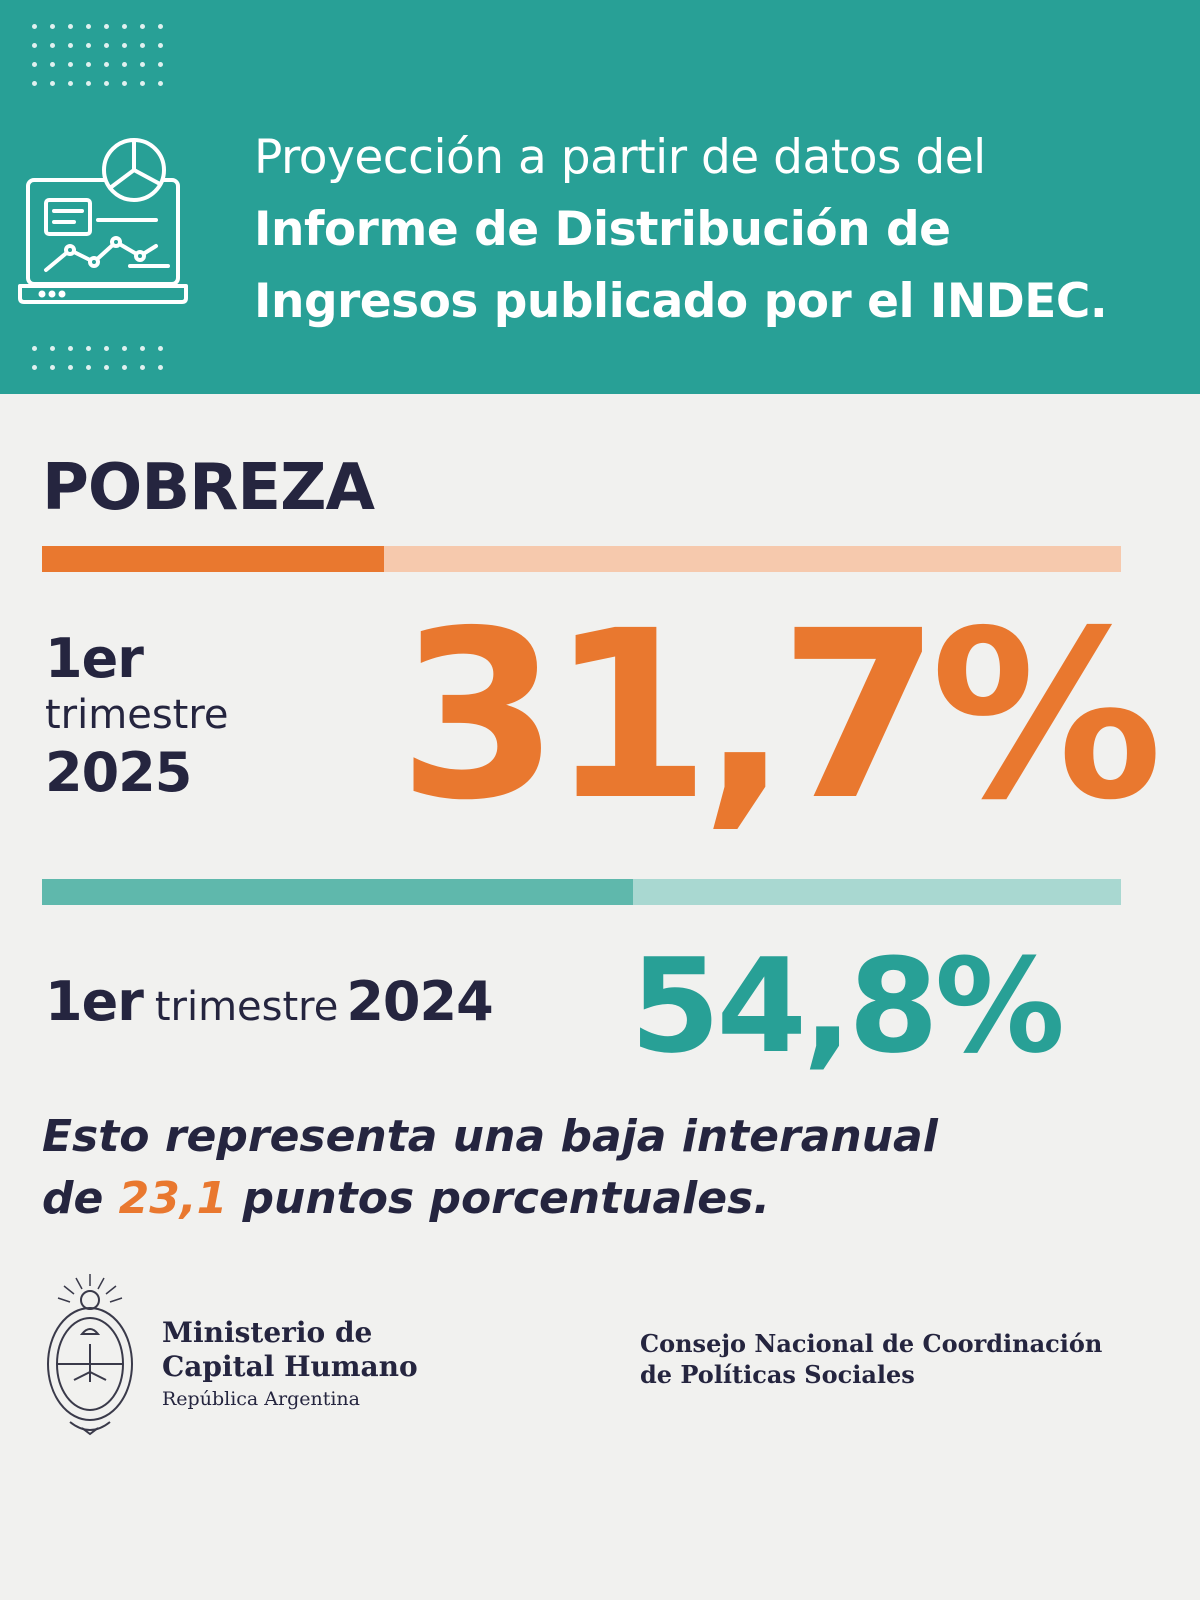  I want to click on statement-suffix: puntos porcentuales., so click(498, 1198).